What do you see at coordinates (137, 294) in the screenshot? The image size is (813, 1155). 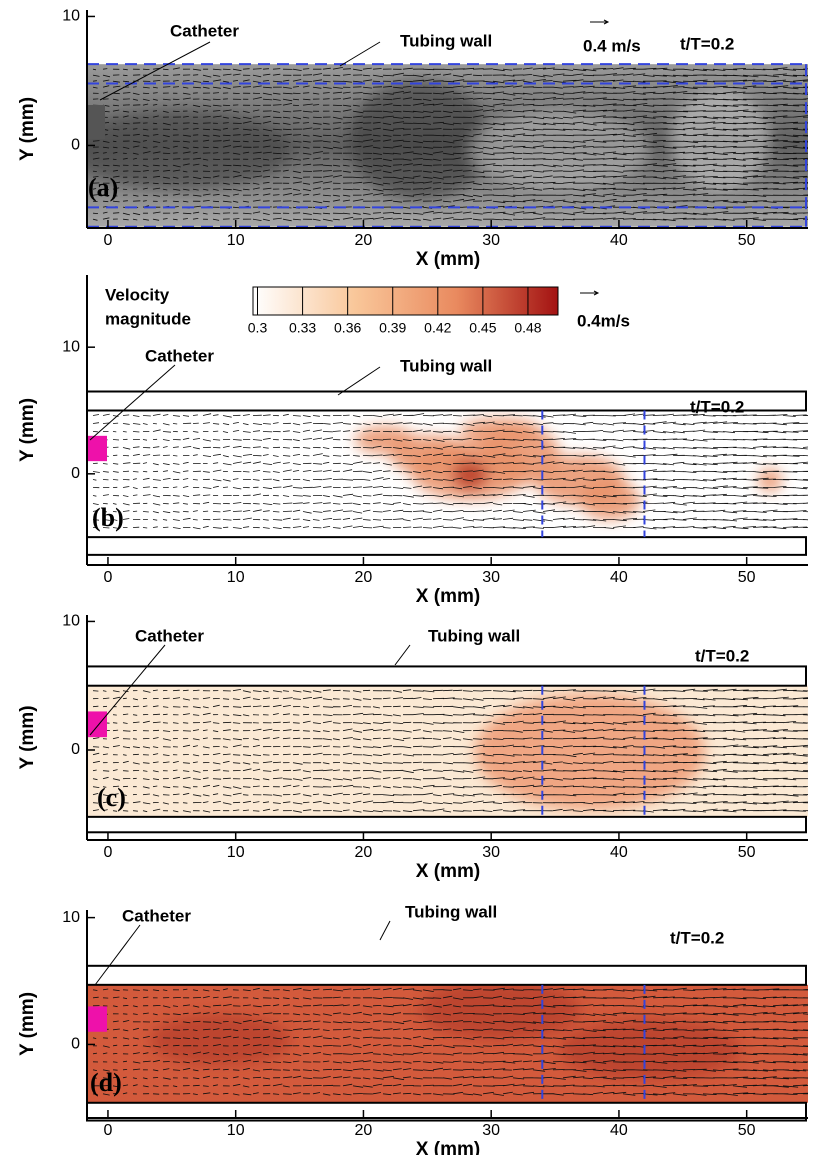 I see `cb-title: Velocity` at bounding box center [137, 294].